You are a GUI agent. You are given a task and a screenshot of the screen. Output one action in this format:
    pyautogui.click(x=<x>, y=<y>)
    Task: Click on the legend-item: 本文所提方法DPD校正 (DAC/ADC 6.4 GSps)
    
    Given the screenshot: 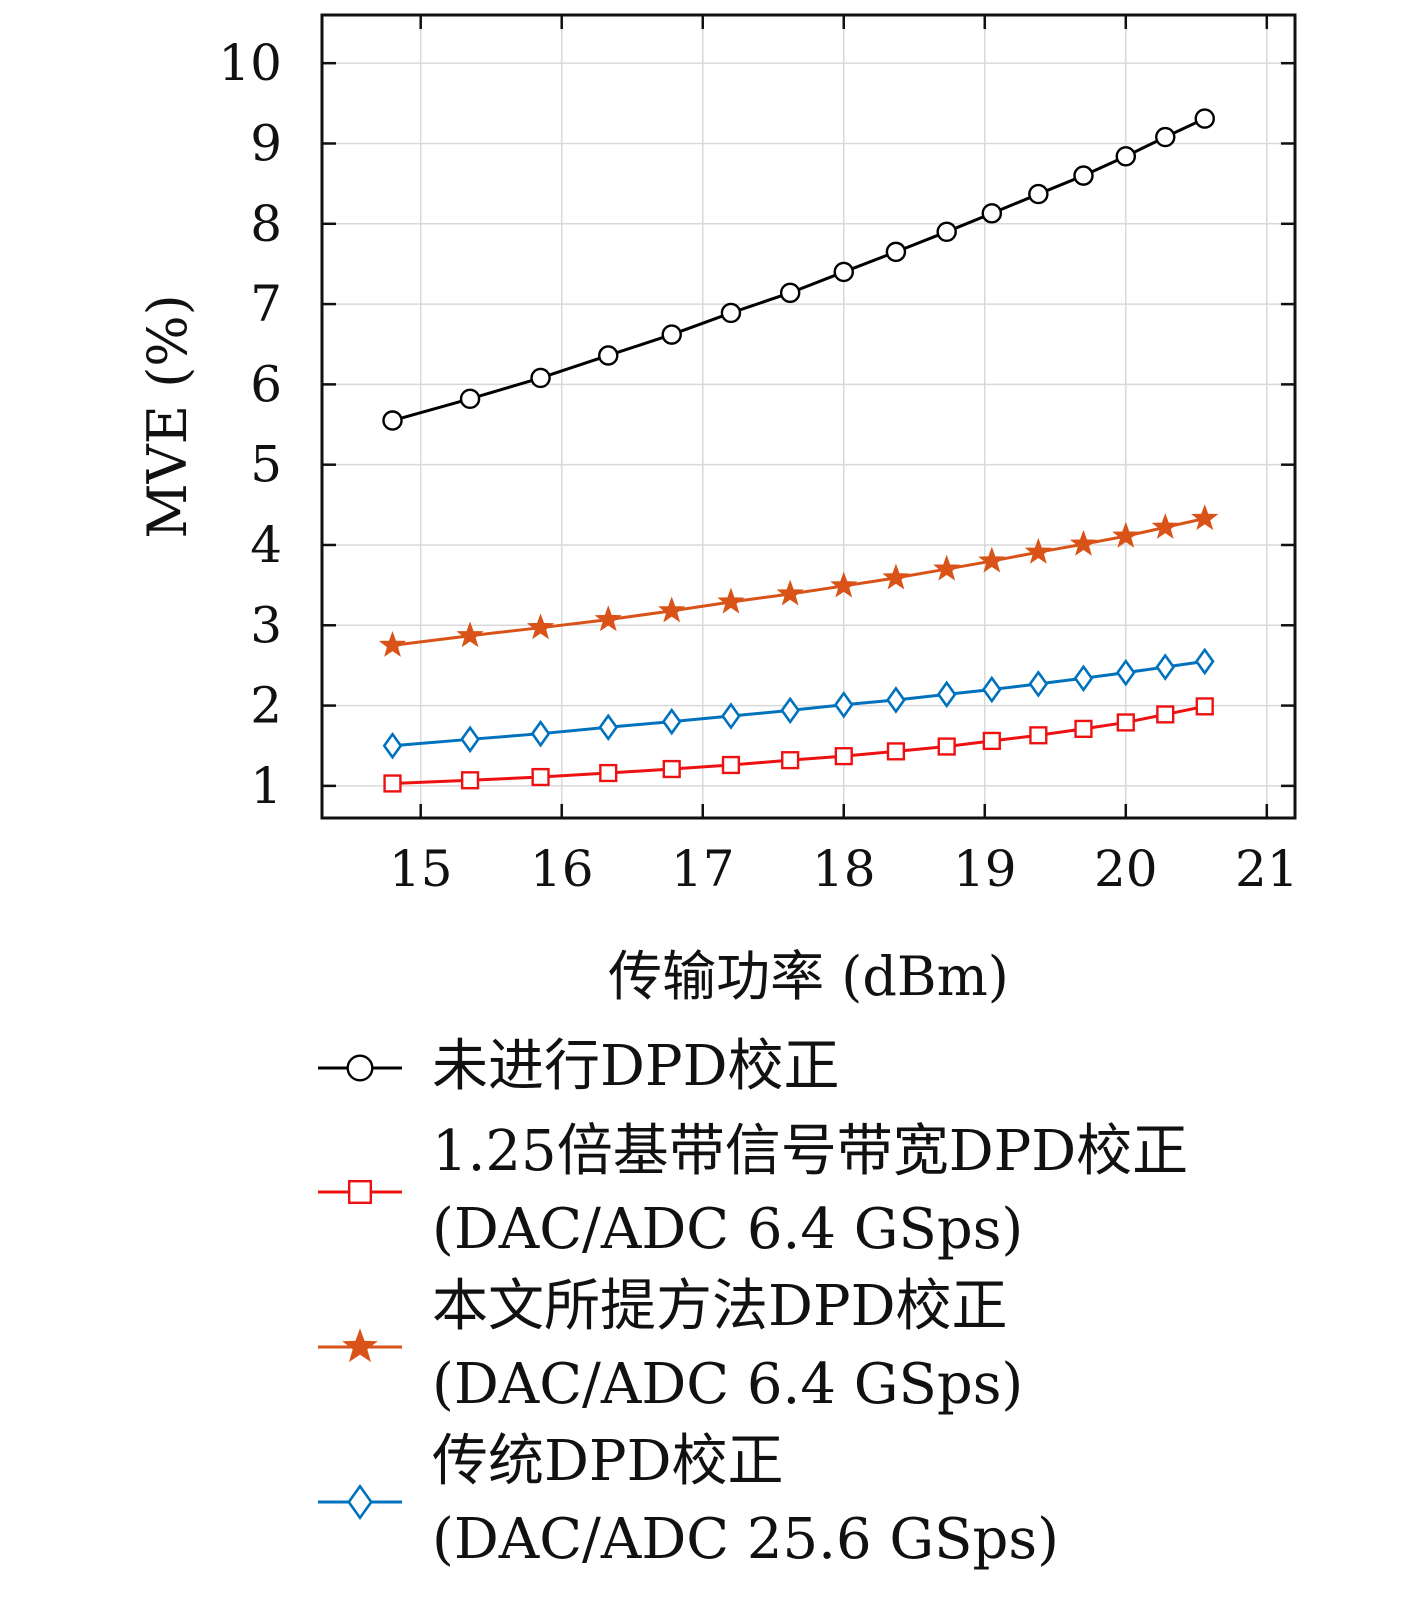 What is the action you would take?
    pyautogui.click(x=670, y=1345)
    